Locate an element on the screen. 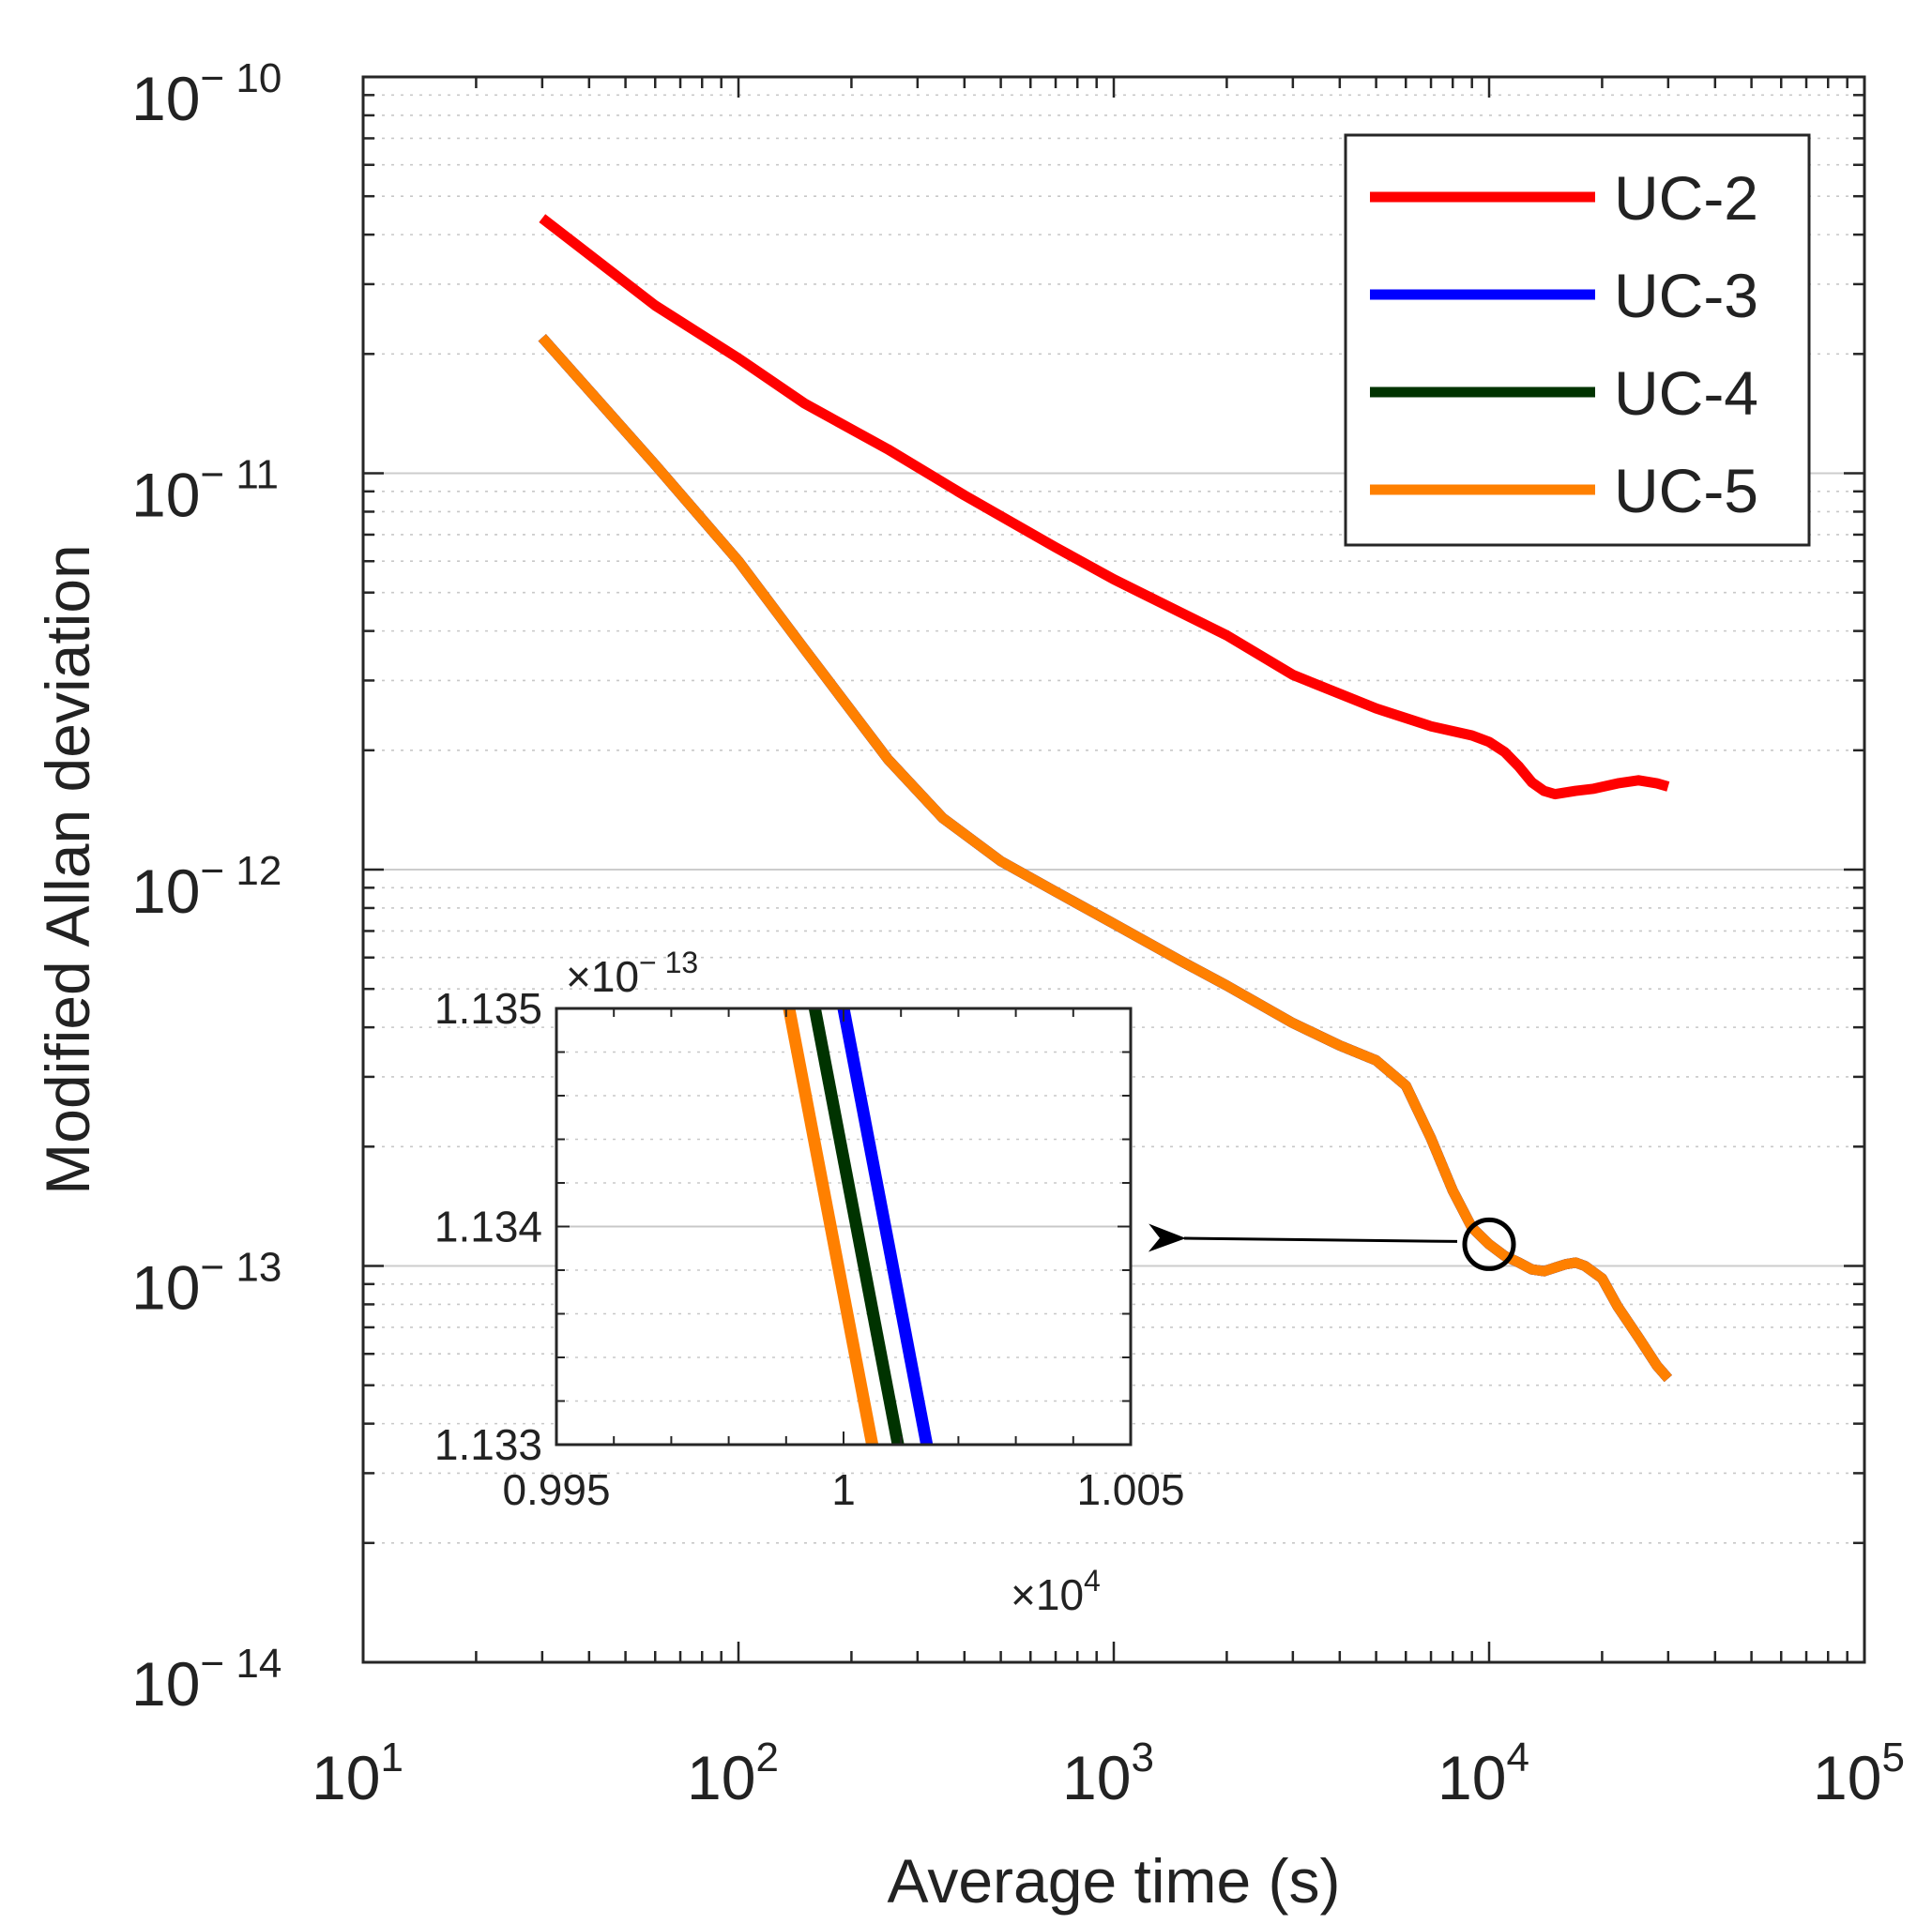 The image size is (1932, 1924). x-tick-label-exp: 1 is located at coordinates (391, 1757).